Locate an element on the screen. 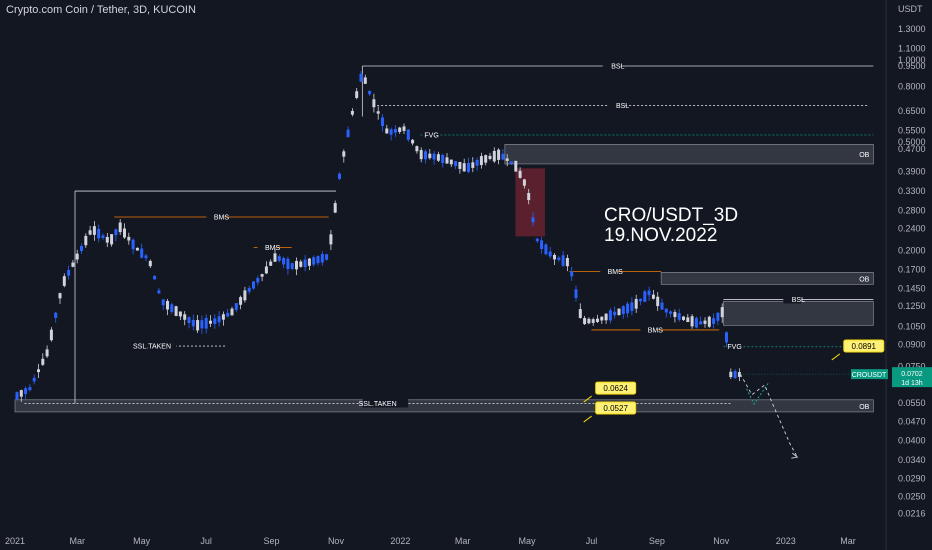 The height and width of the screenshot is (550, 932). price-tick-label: 0.1700 is located at coordinates (912, 270).